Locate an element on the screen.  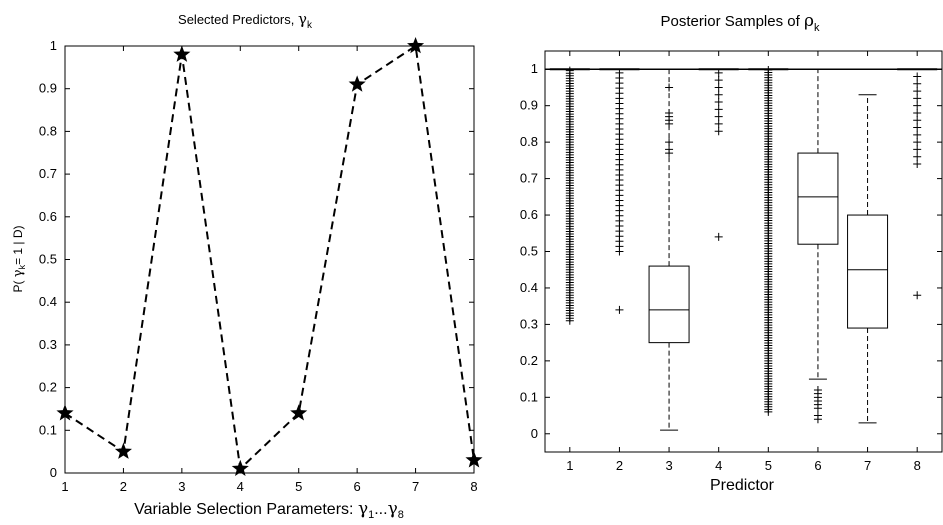
left-y-tick-label: 0.4 is located at coordinates (48, 301).